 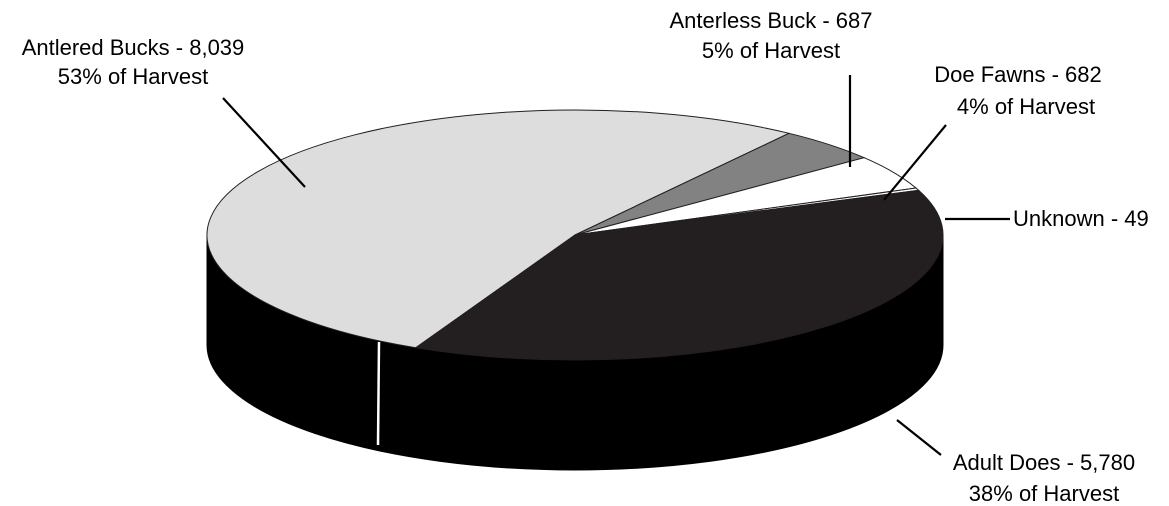 I want to click on leader-line-antlered-bucks, so click(x=264, y=142).